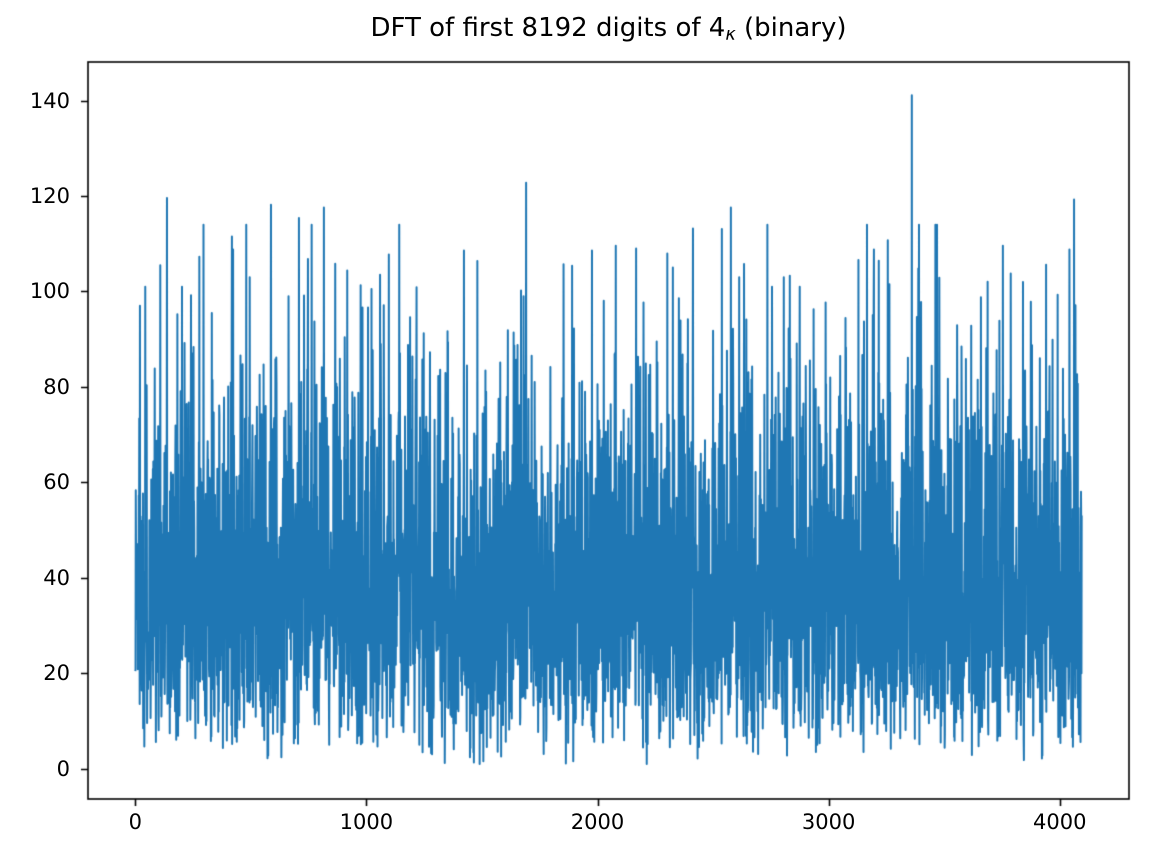 Image resolution: width=1149 pixels, height=864 pixels. Describe the element at coordinates (597, 822) in the screenshot. I see `x-tick-label-2000: 2000` at that location.